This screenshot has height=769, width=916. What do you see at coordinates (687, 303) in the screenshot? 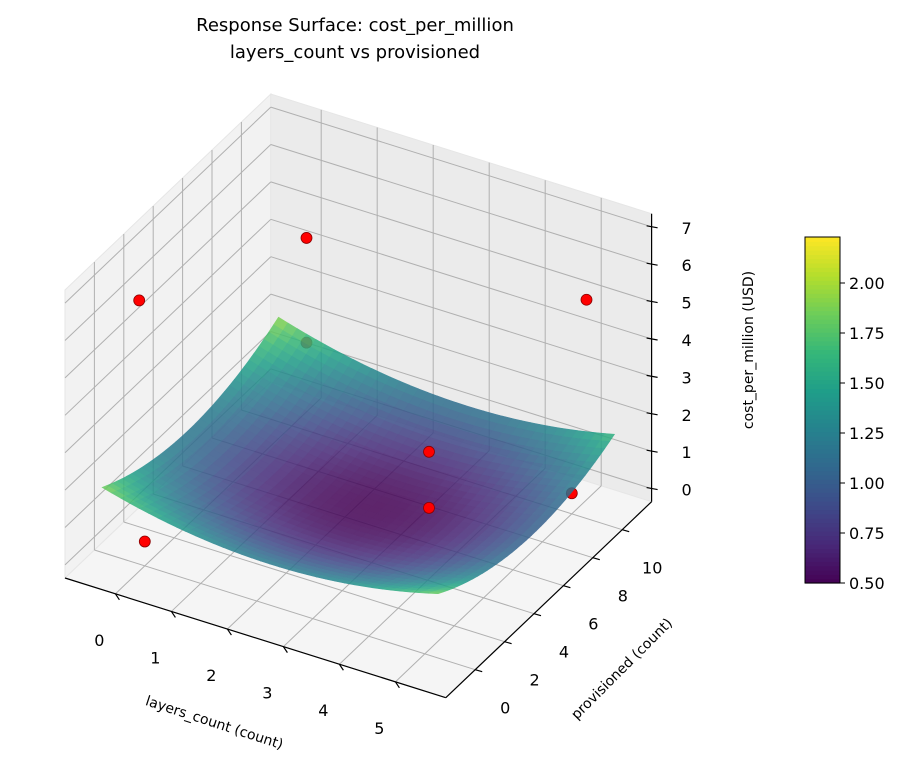
I see `z-tick-label: 5` at bounding box center [687, 303].